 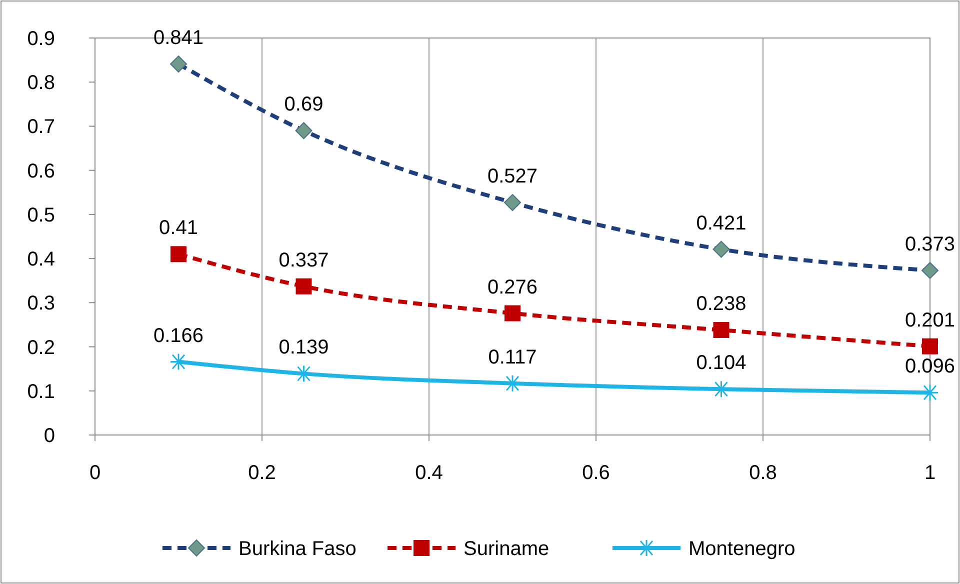 I want to click on legend-label: Montenegro, so click(x=742, y=549).